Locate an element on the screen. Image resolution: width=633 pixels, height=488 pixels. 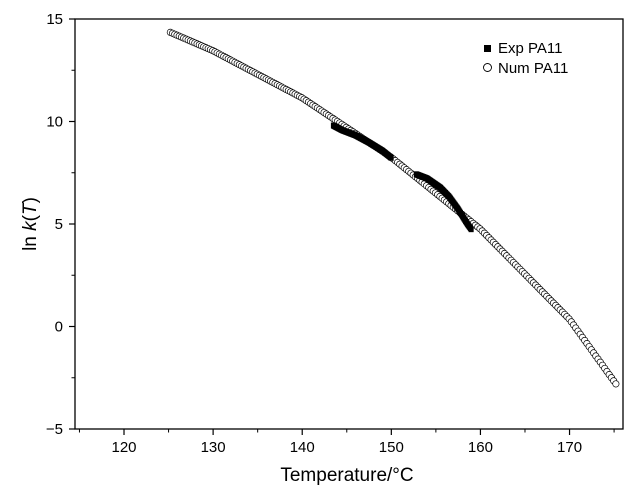
y-axis-label: ln k(T) is located at coordinates (30, 224).